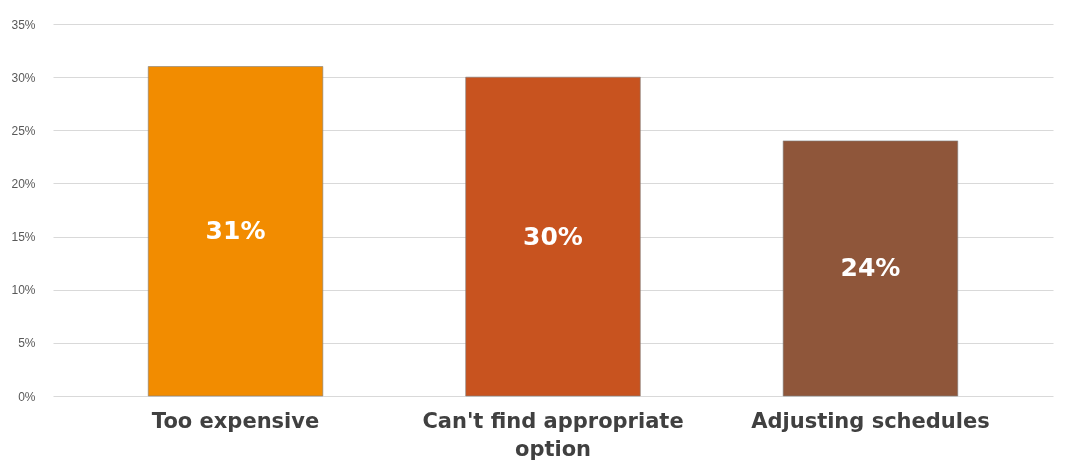 The width and height of the screenshot is (1089, 475). Describe the element at coordinates (553, 434) in the screenshot. I see `x-tick-label: Can't find appropriate option` at that location.